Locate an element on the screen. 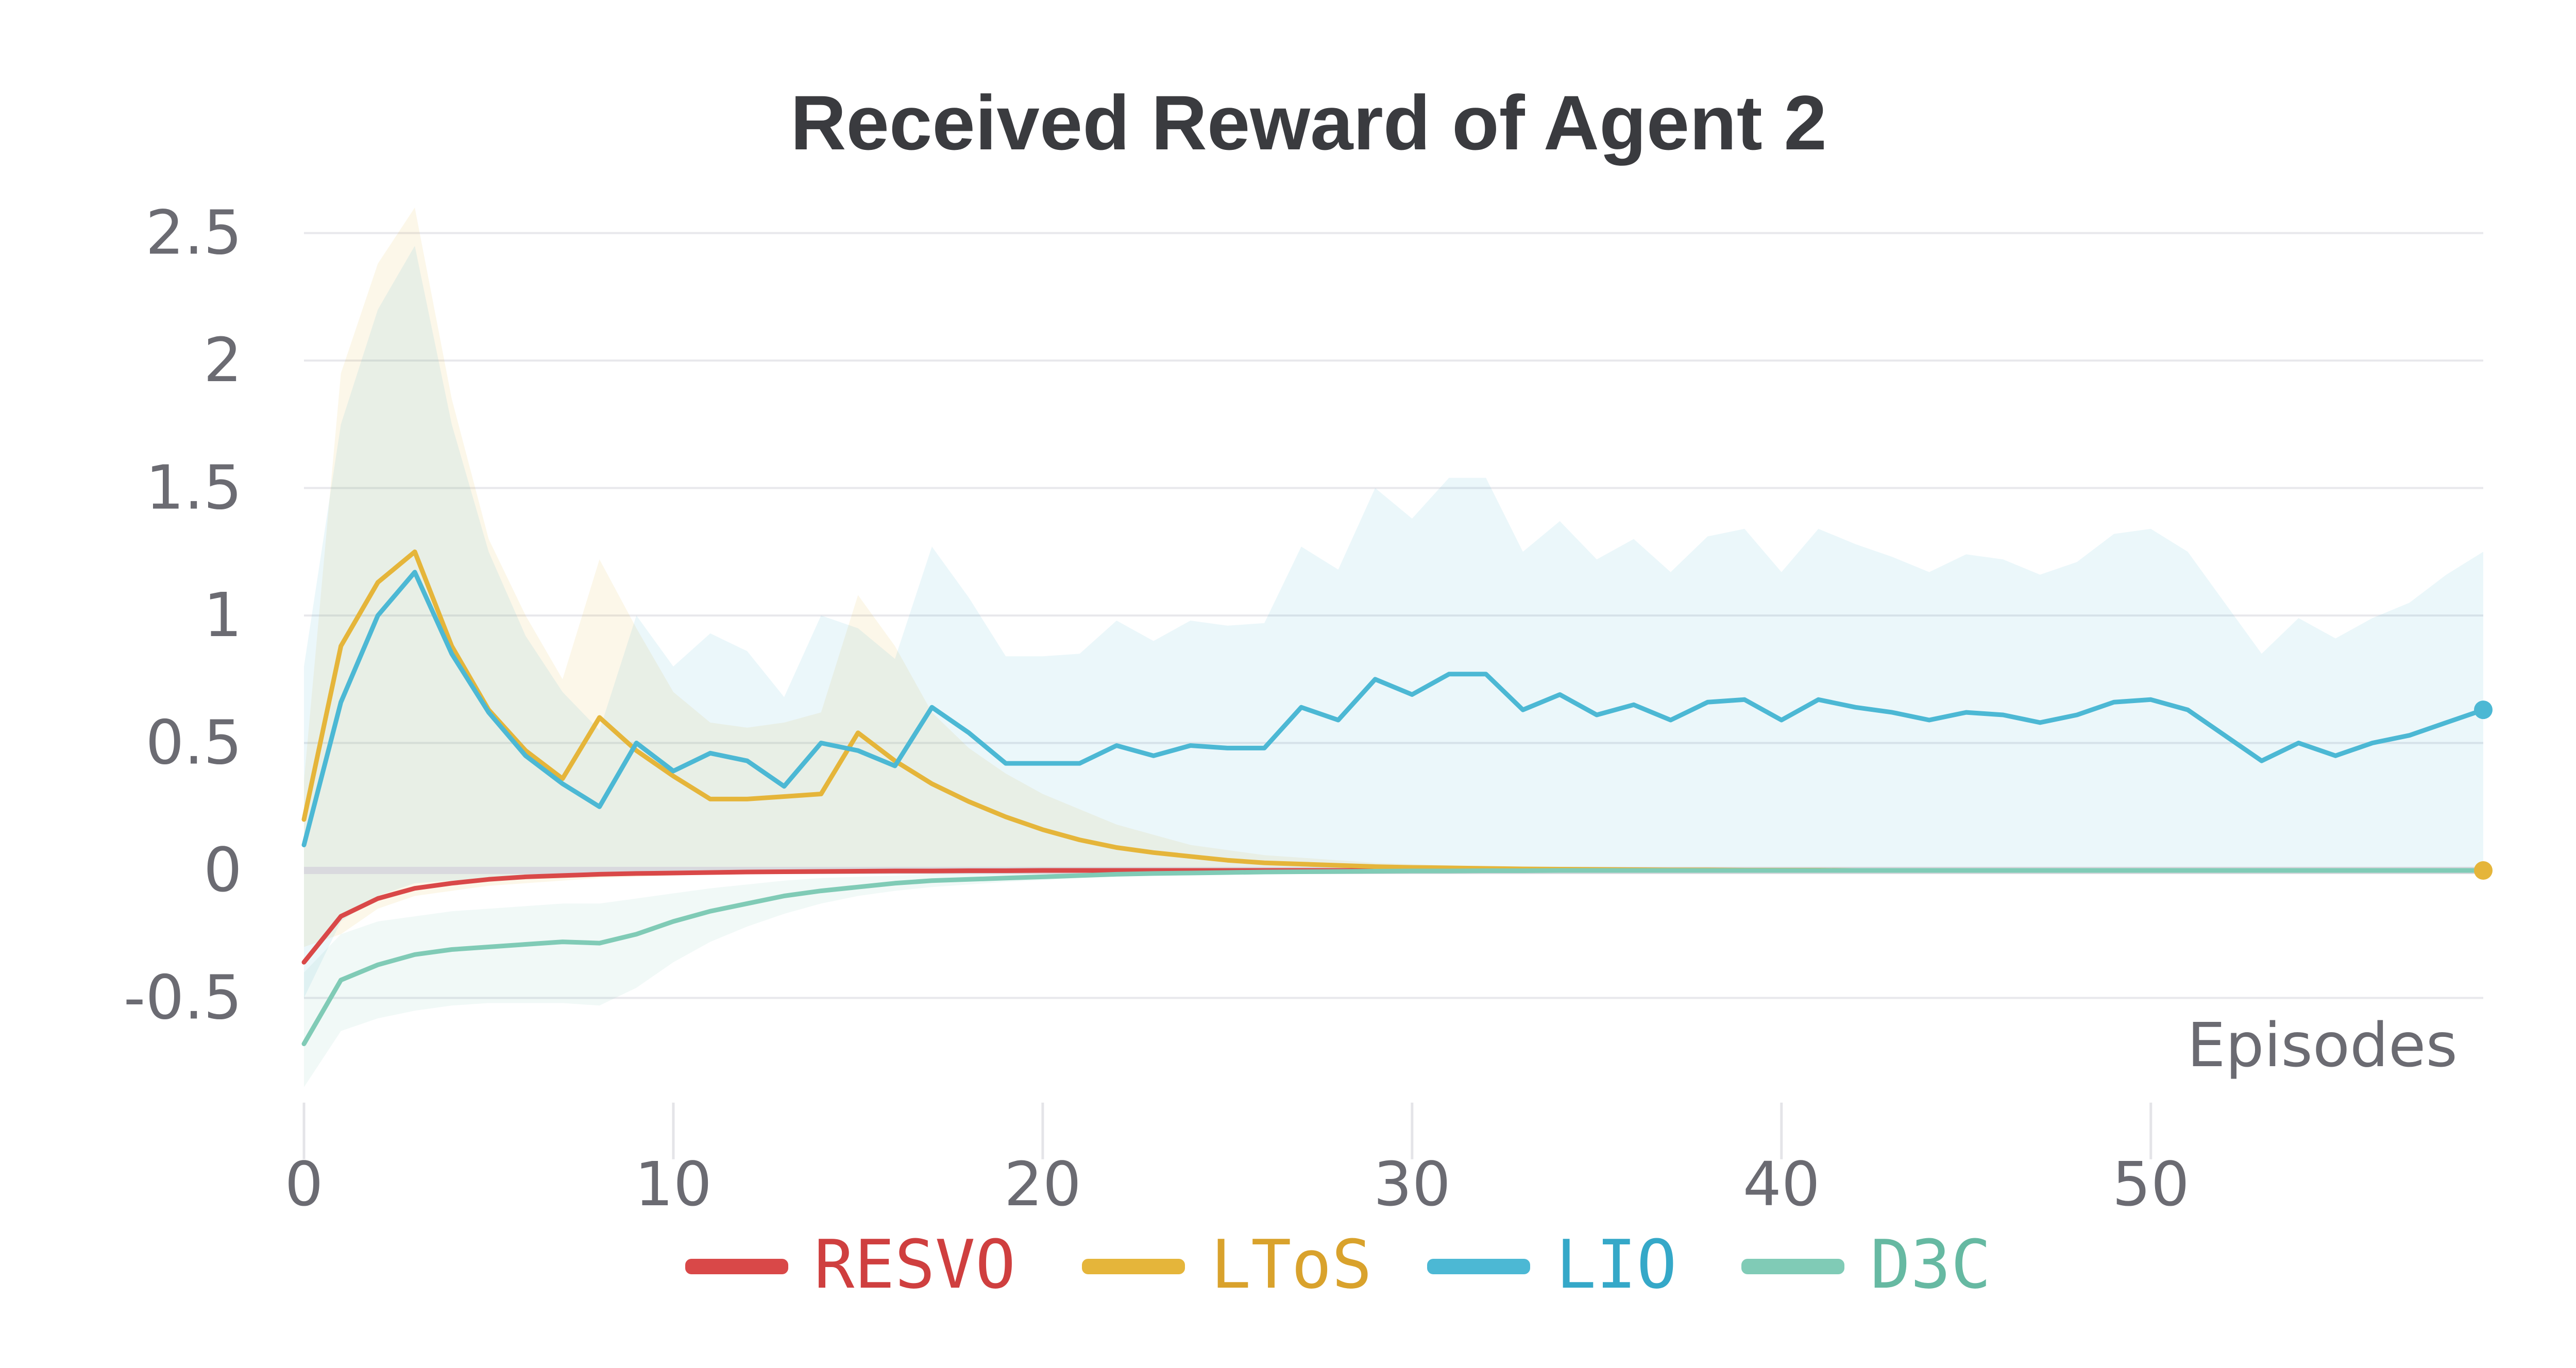 The image size is (2576, 1368). y-tick-label: 2.5 is located at coordinates (193, 232).